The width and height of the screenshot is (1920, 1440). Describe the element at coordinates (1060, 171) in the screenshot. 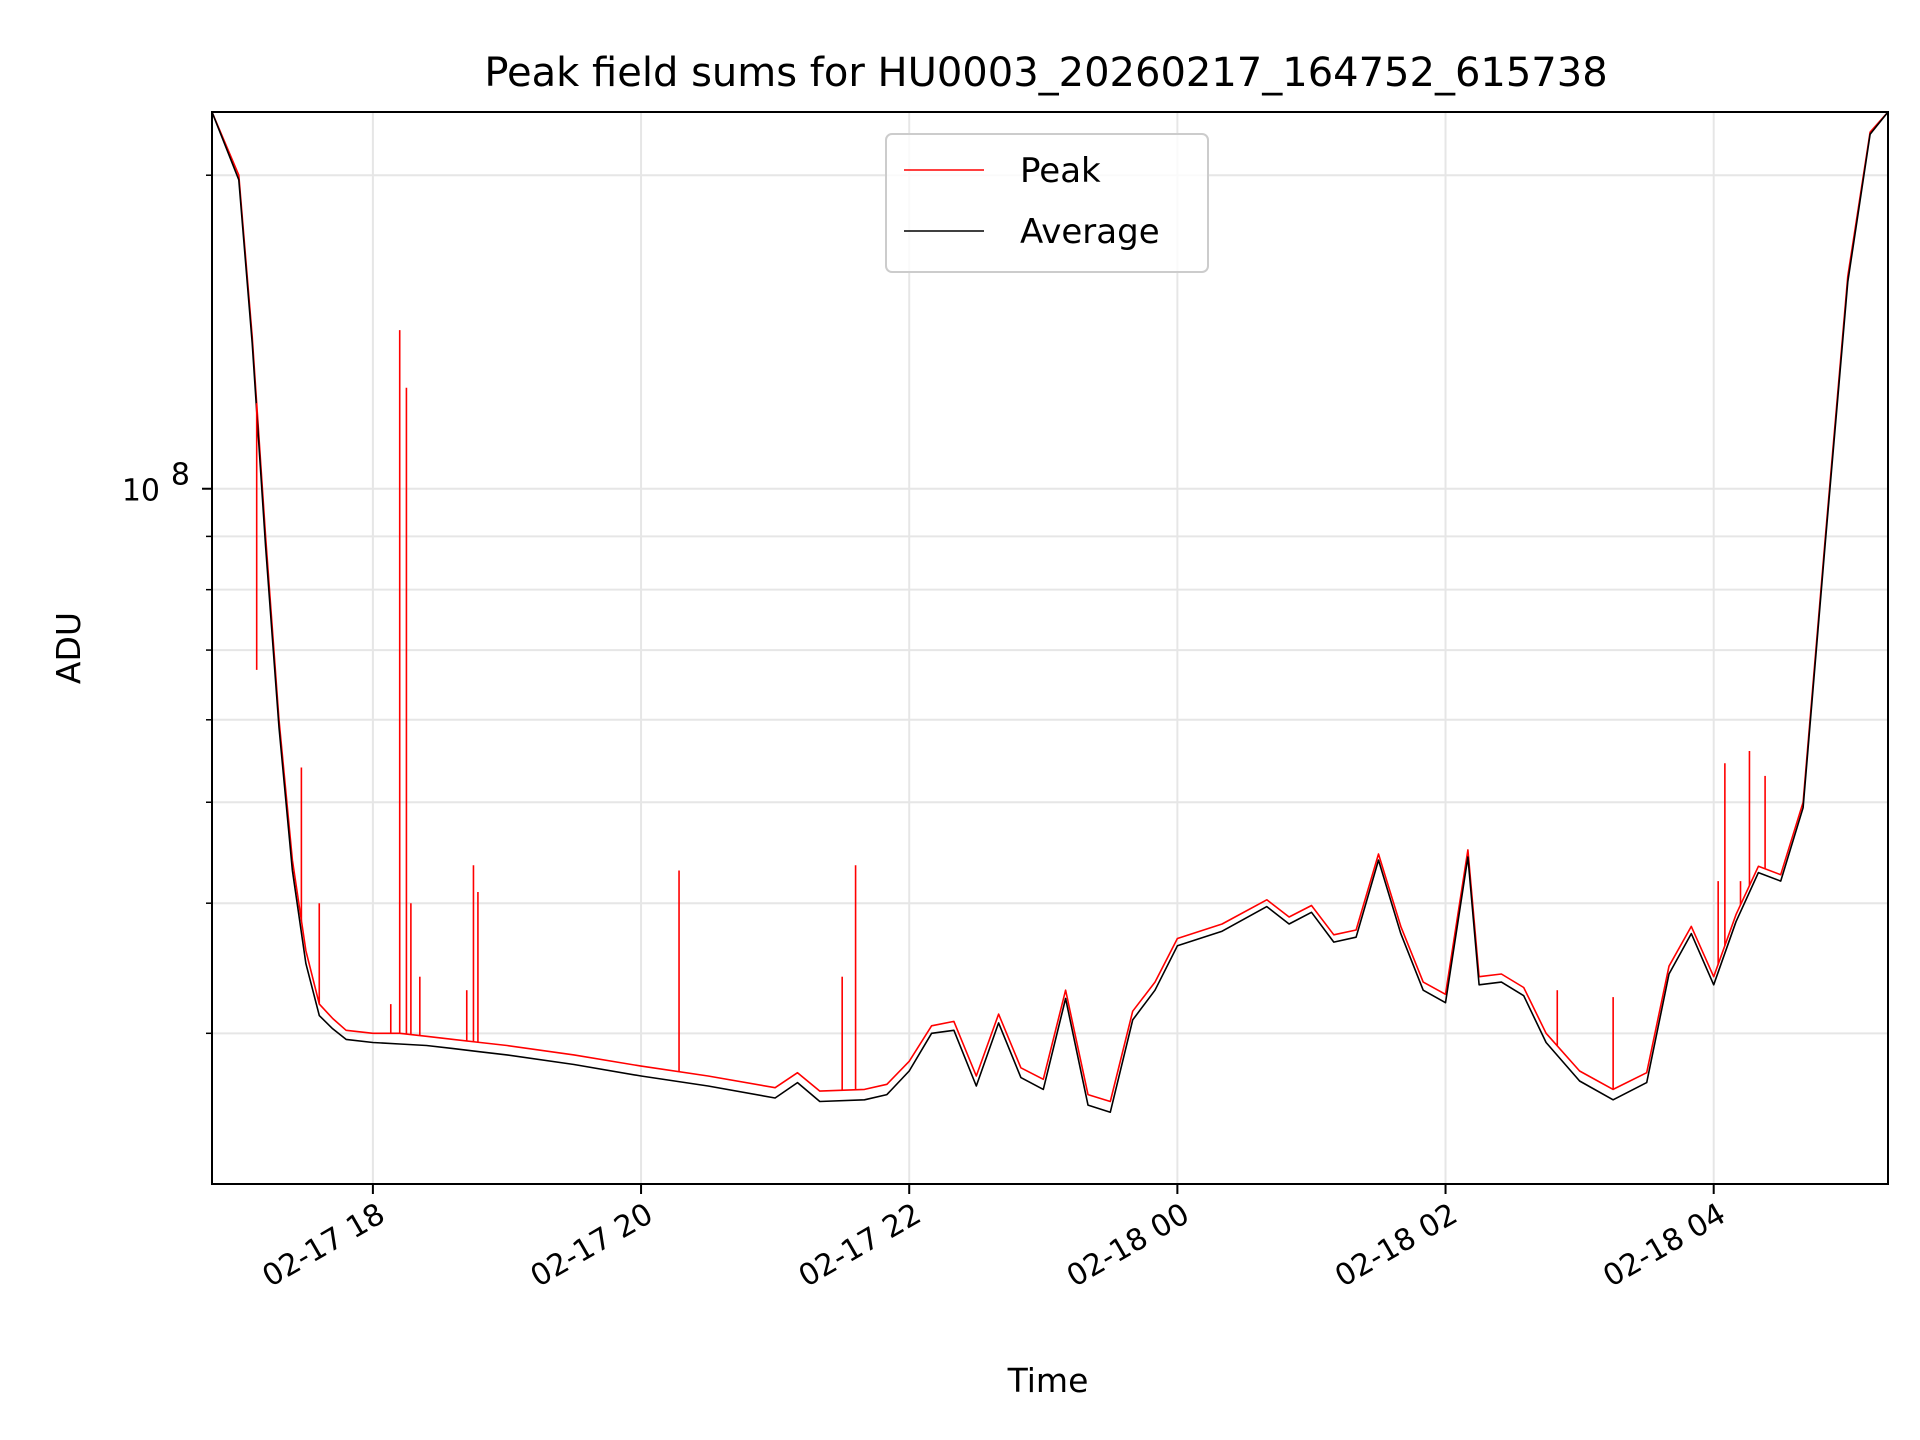

I see `legend-label-peak: Peak` at that location.